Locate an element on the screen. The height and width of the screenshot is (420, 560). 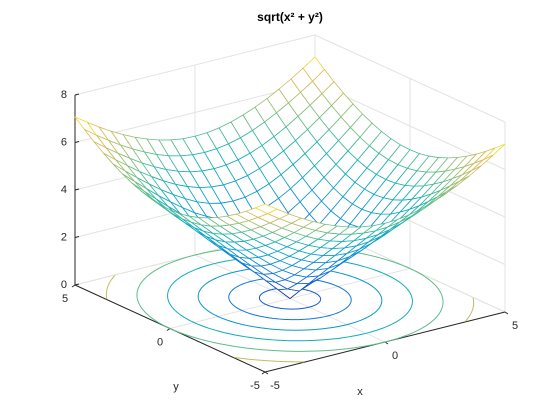
z-tick-label: 6 is located at coordinates (64, 142).